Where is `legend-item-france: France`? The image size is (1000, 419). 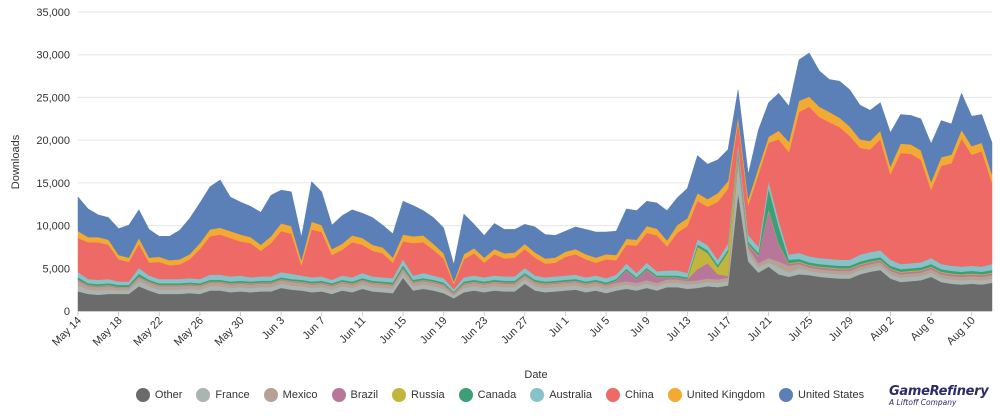 legend-item-france: France is located at coordinates (223, 395).